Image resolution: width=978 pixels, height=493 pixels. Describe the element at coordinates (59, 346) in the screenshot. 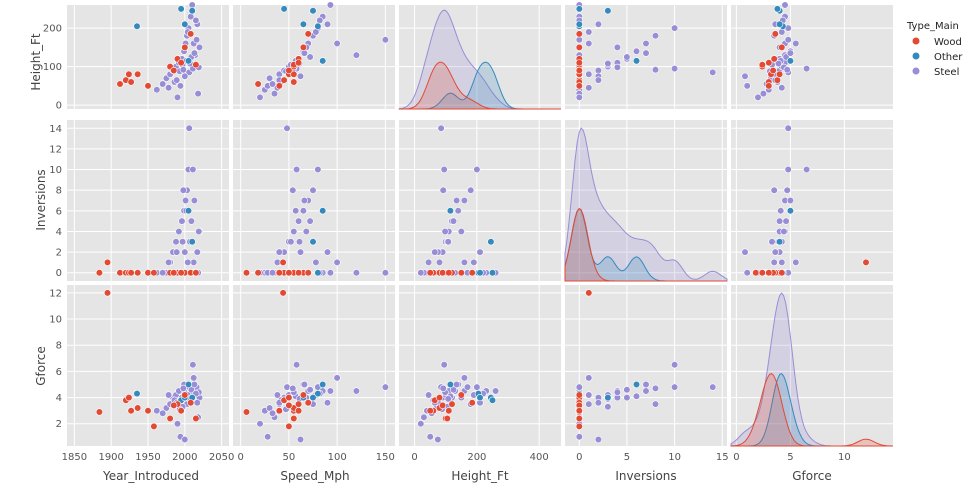

I see `y-tick-label: 8` at that location.